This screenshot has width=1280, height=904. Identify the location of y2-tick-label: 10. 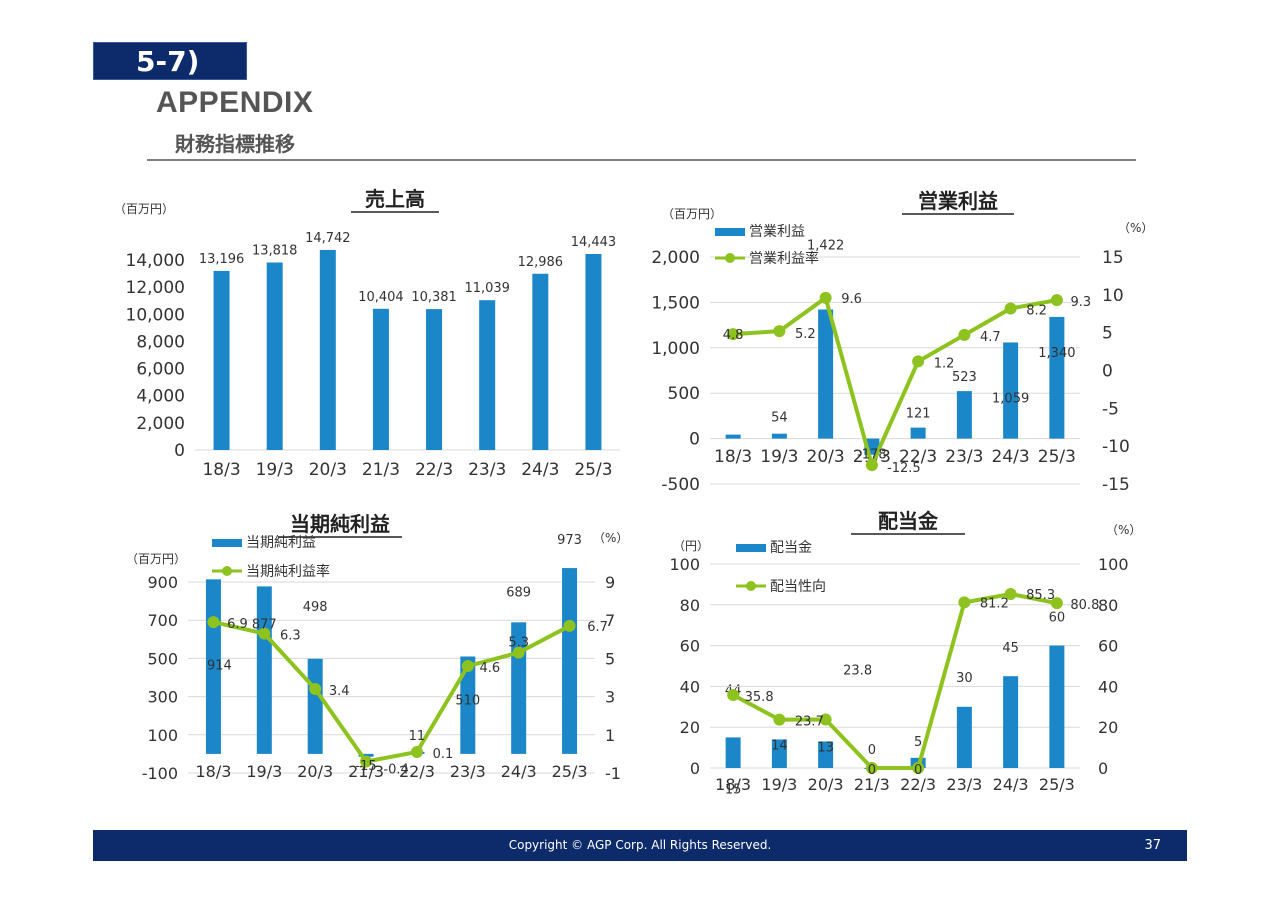
(1113, 296).